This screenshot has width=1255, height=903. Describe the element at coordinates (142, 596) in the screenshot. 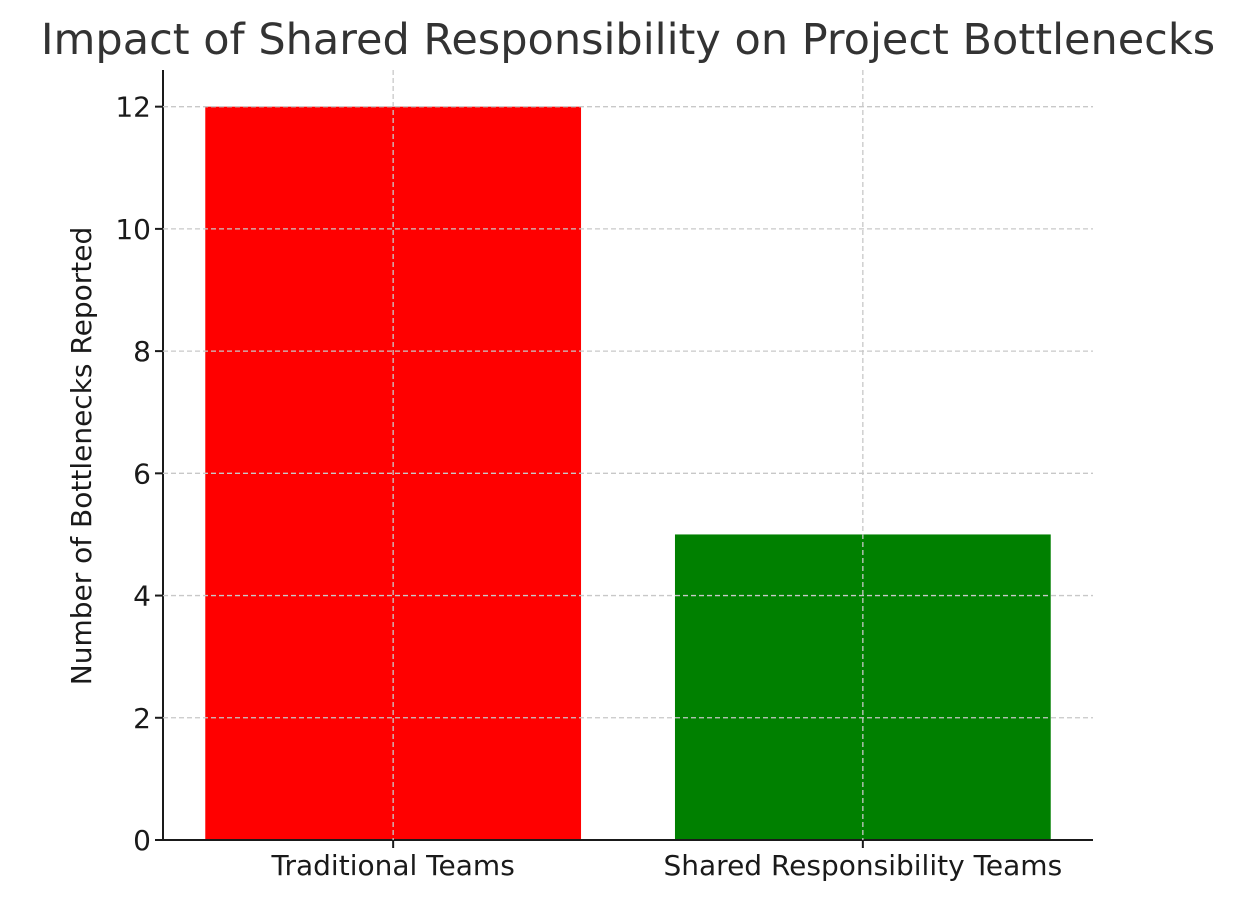

I see `y-tick-label: 4` at that location.